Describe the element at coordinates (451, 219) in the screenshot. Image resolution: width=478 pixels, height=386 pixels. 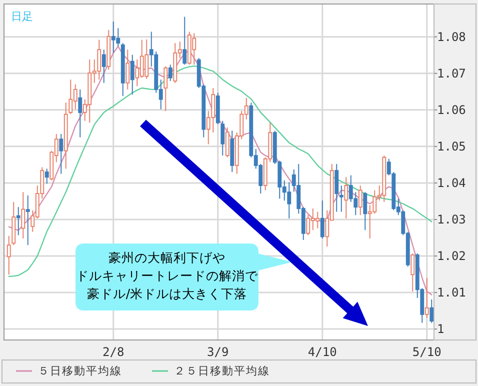
I see `y-tick-label: 1.03` at that location.